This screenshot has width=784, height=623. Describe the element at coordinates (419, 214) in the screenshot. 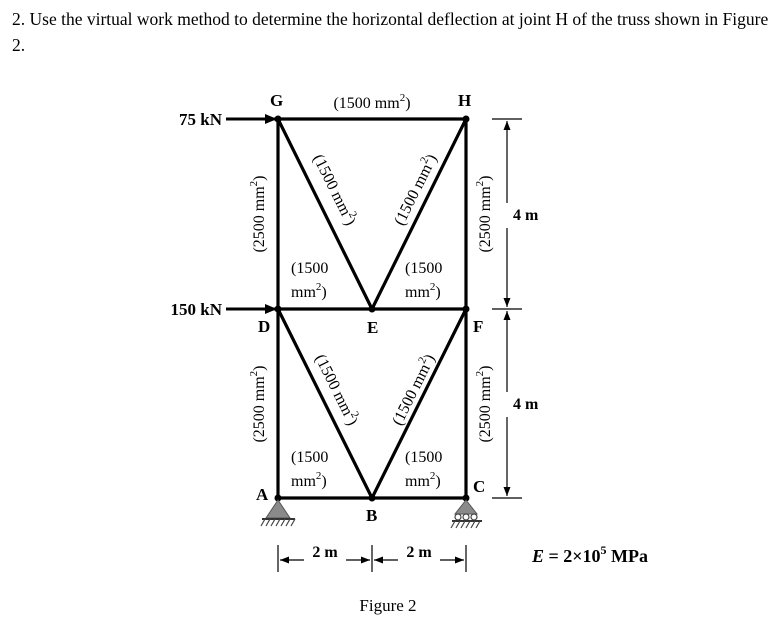

I see `member-HE` at that location.